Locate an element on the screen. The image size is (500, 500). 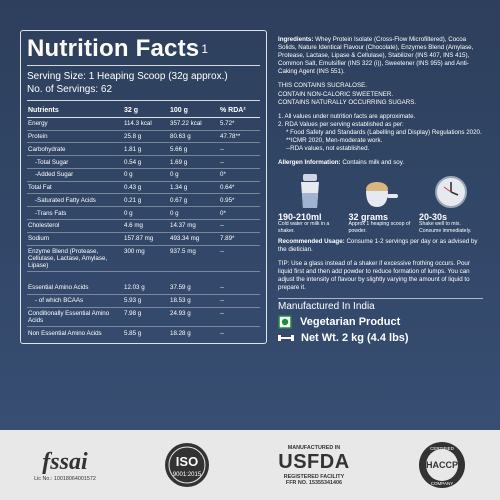
cell-v32: 114.3 kcal is located at coordinates (146, 124).